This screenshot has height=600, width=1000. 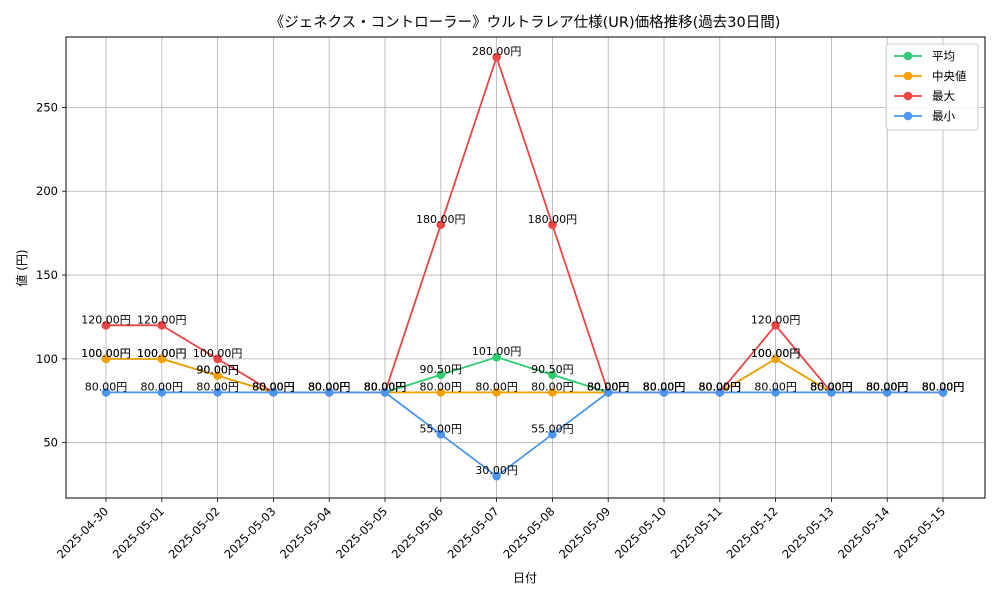 I want to click on y-tick-label: 150, so click(x=47, y=275).